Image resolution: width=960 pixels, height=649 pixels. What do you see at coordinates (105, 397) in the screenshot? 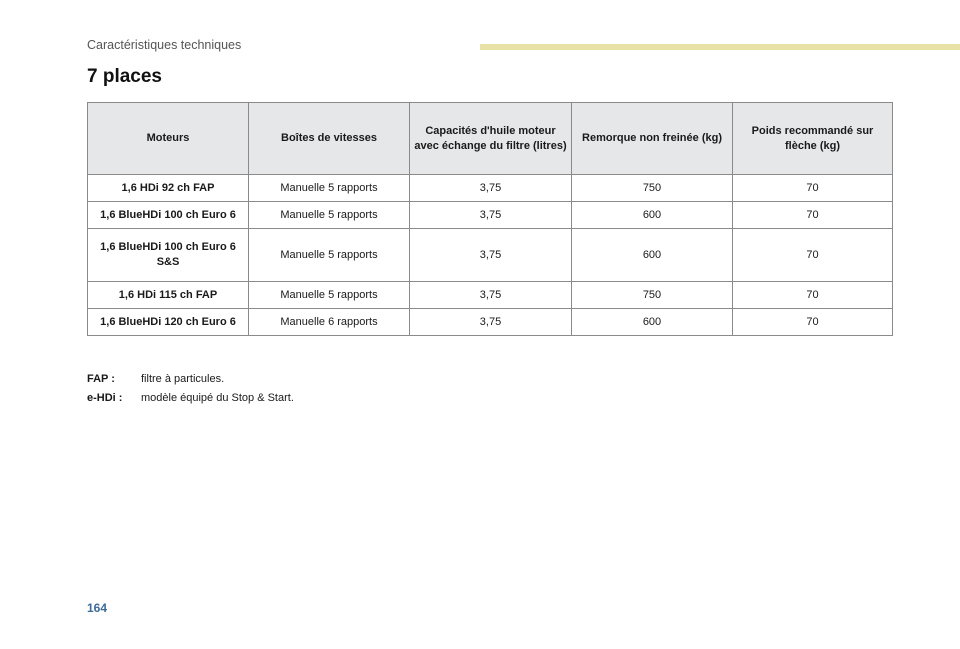
I see `footnote-term: e-HDi :` at bounding box center [105, 397].